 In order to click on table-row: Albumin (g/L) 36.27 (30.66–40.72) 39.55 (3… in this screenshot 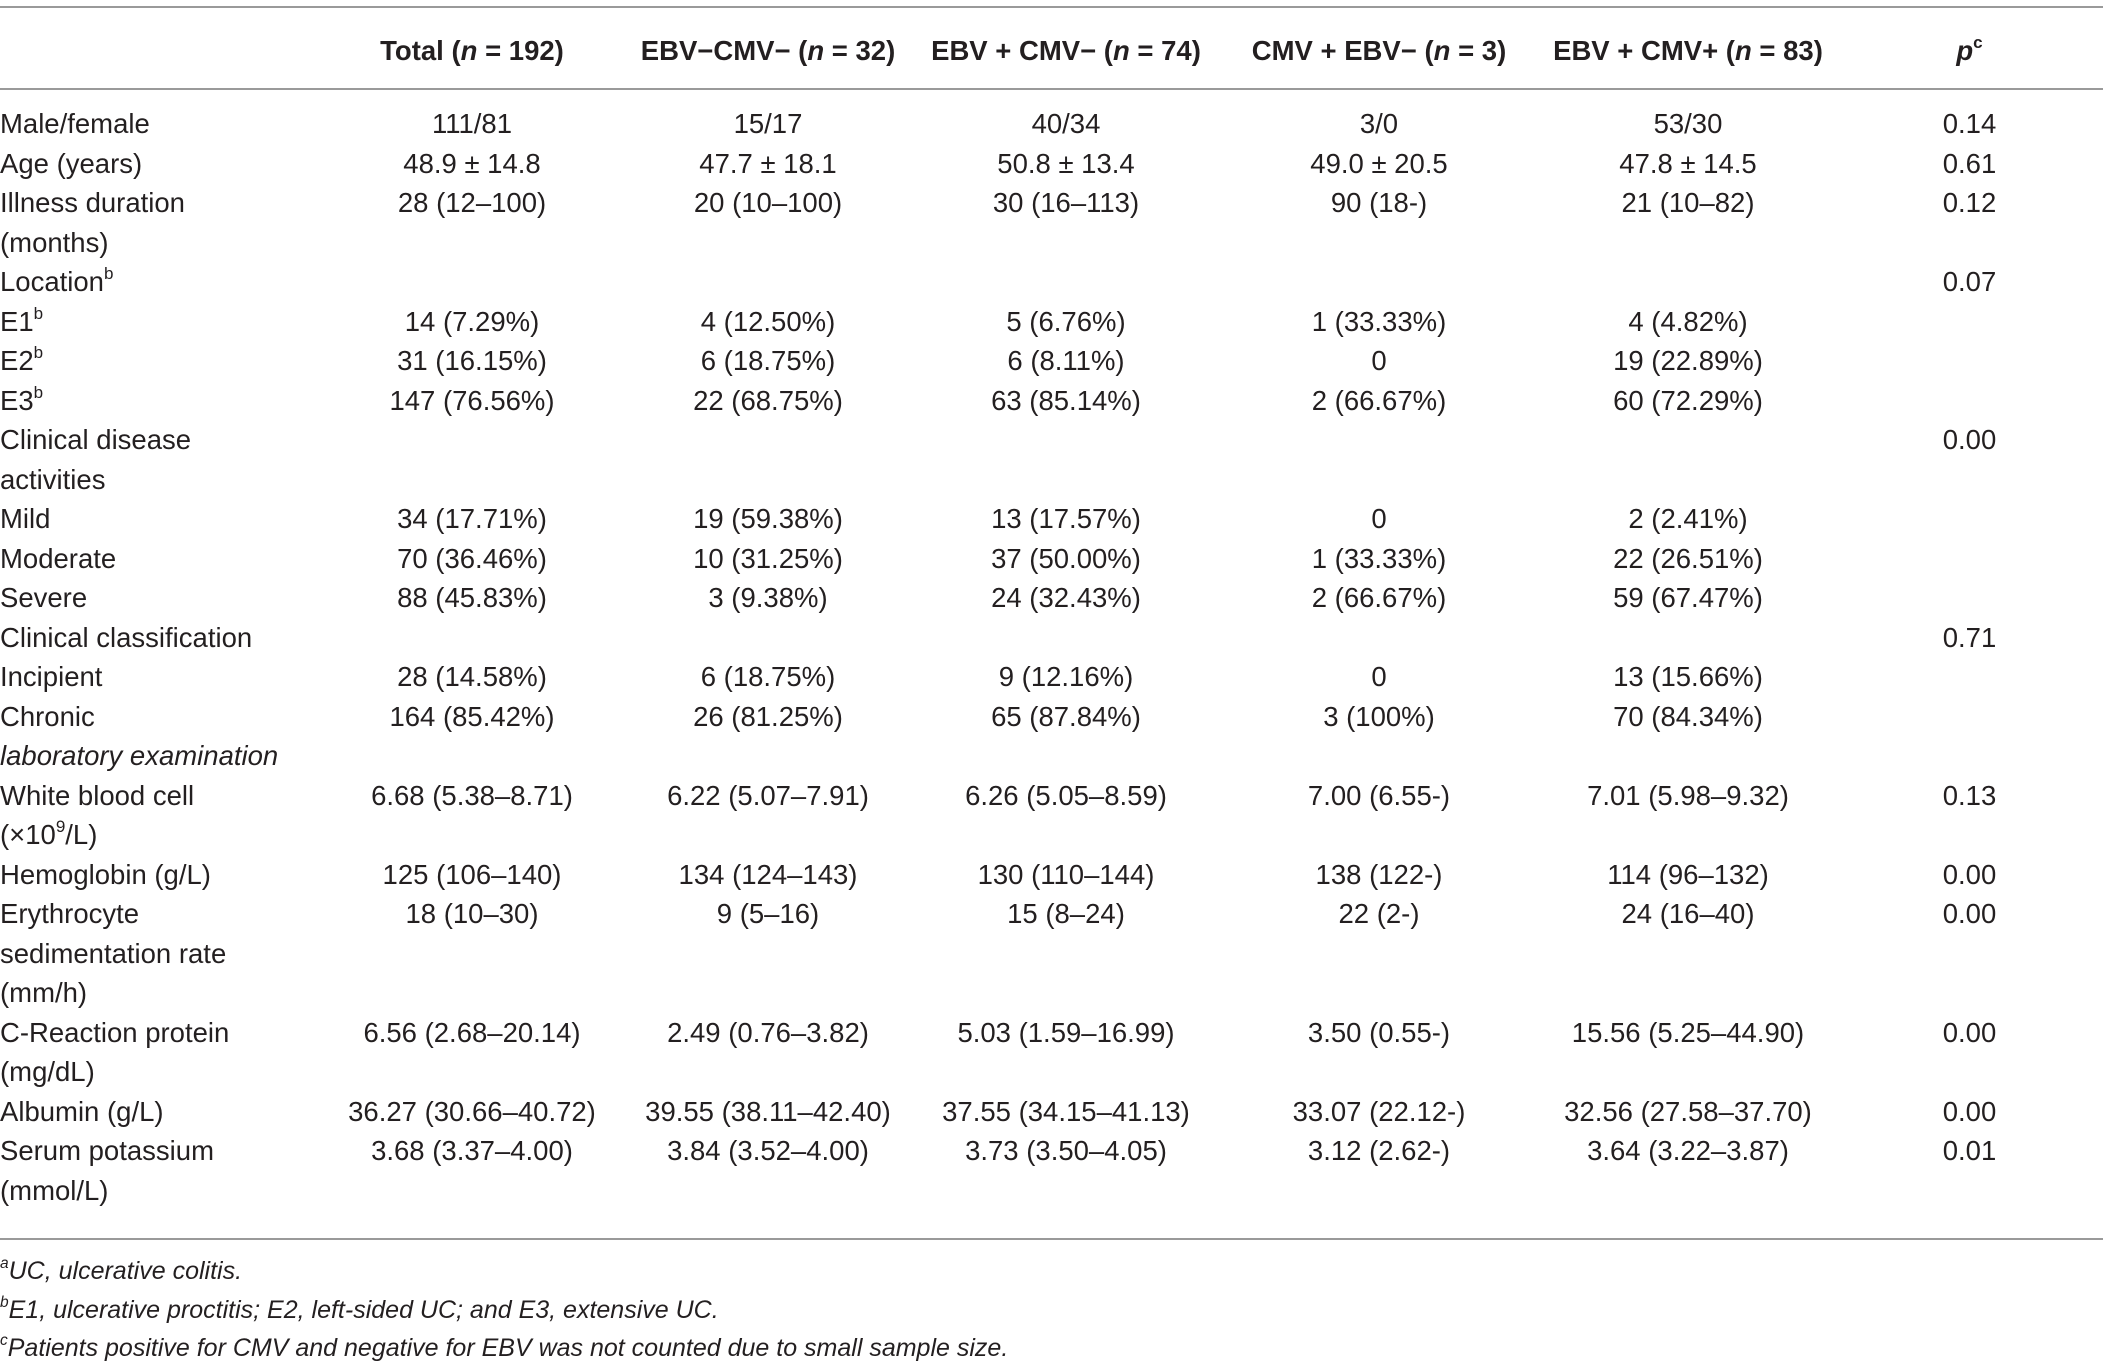, I will do `click(1051, 1112)`.